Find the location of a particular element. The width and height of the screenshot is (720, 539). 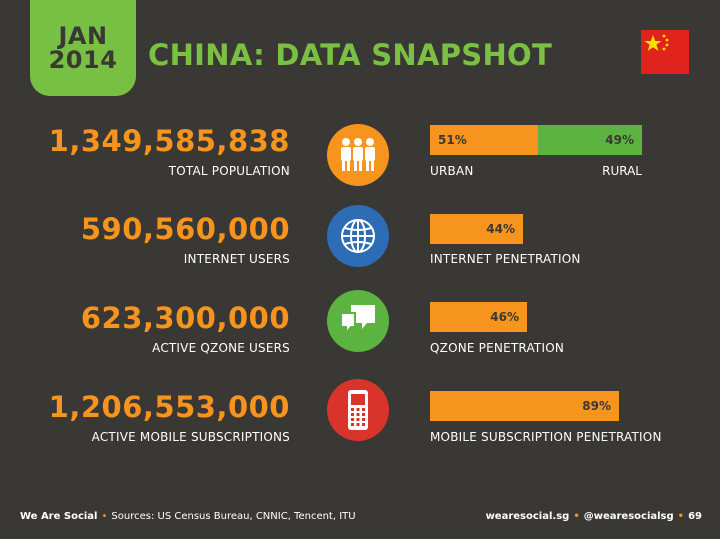

qzone-users-value: 623,300,000 is located at coordinates (185, 318).